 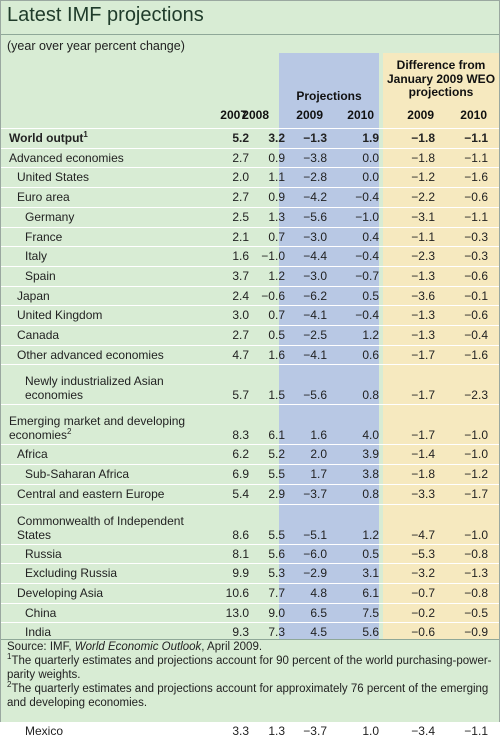 What do you see at coordinates (370, 177) in the screenshot?
I see `proj-2010: 0.0` at bounding box center [370, 177].